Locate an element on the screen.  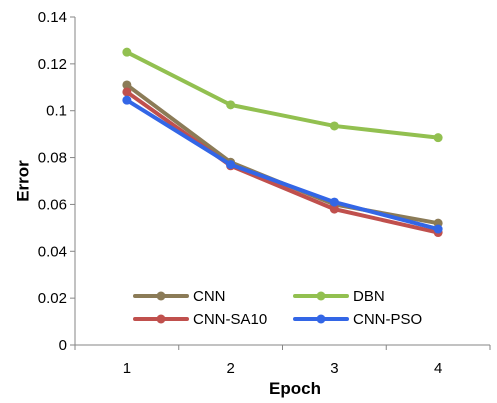
x-axis-title: Epoch is located at coordinates (295, 388).